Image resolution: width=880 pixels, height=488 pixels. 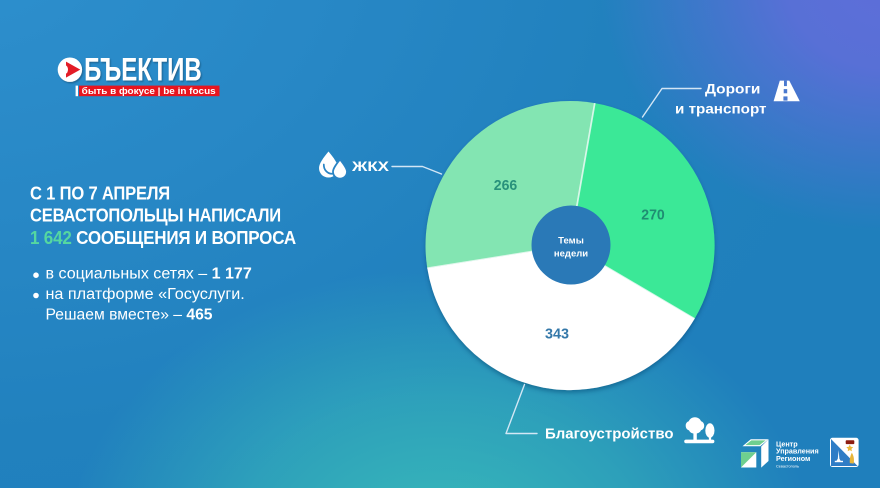 I want to click on svg-text: недели, so click(x=571, y=253).